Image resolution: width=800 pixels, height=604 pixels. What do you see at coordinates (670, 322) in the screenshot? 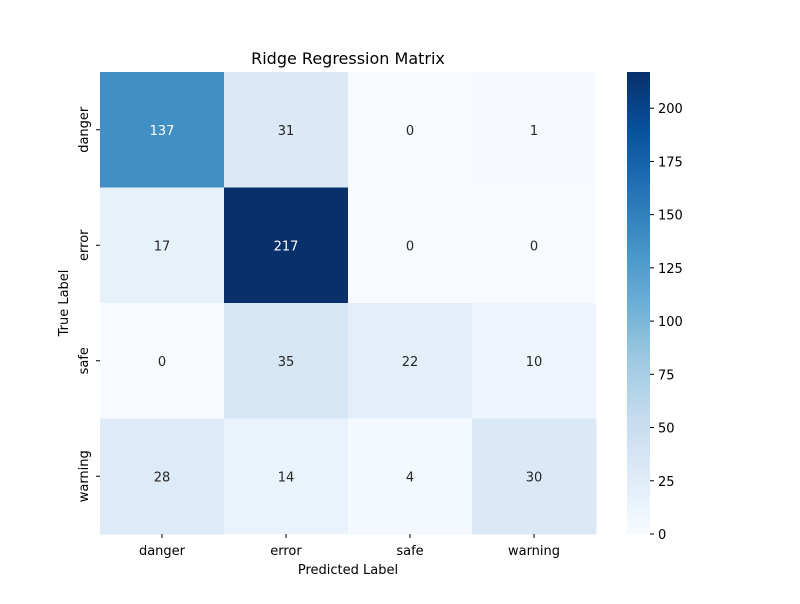
I see `colorbar-tick-label: 100` at bounding box center [670, 322].